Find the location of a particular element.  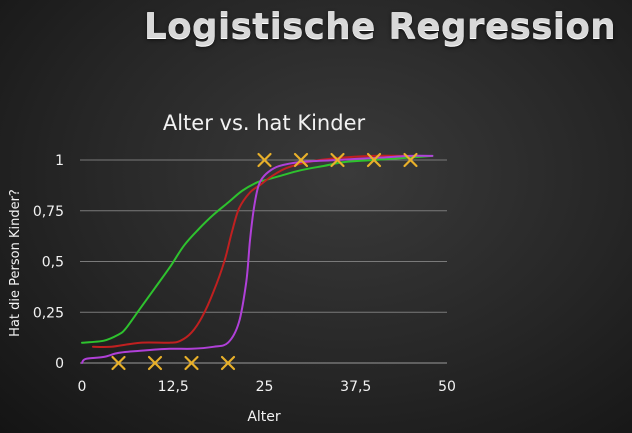

y-tick-labels: 0 0,25 0,5 0,75 1 is located at coordinates (48, 262).